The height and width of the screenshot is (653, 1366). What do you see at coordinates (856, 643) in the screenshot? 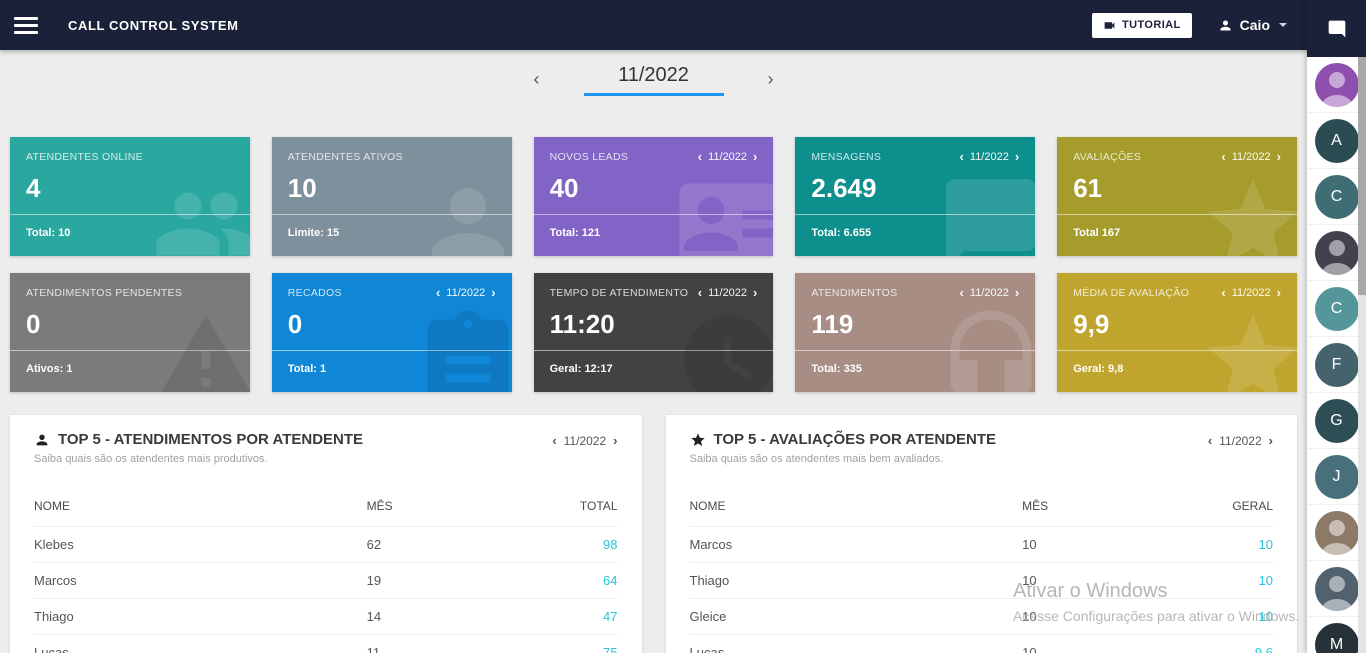
I see `cell-nome: Lucas` at bounding box center [856, 643].